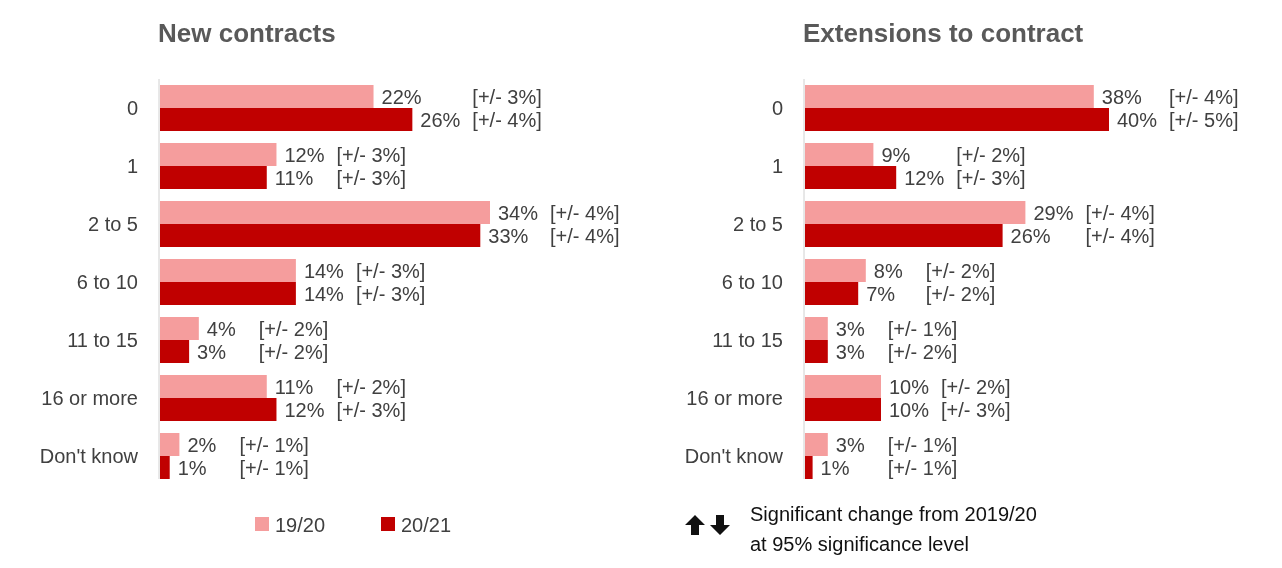  I want to click on data-label: 7%, so click(881, 294).